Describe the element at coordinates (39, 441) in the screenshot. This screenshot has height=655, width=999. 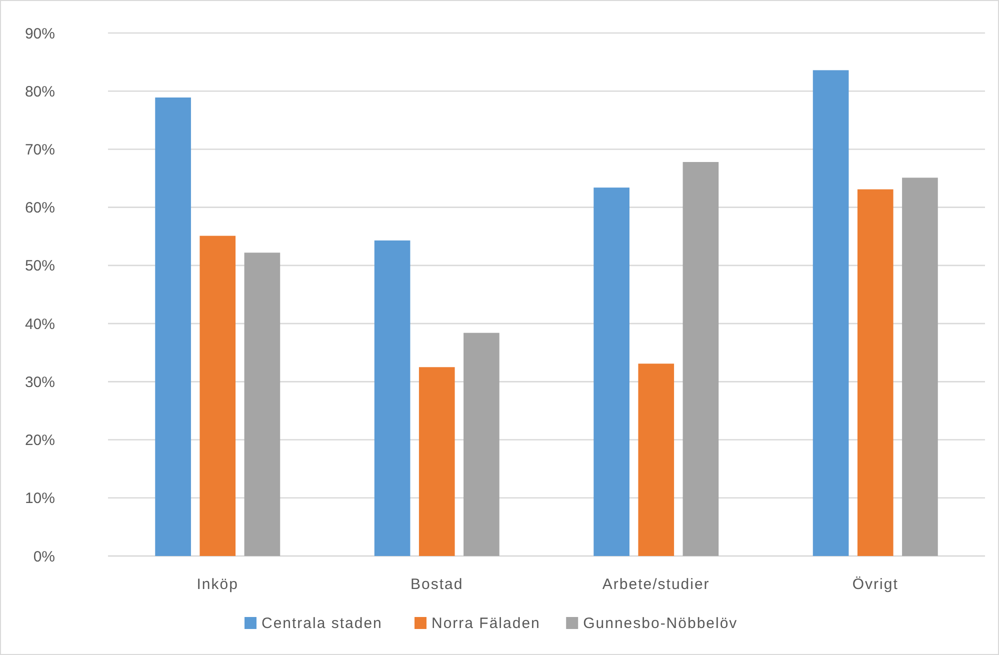
I see `y-tick-label: 20%` at that location.